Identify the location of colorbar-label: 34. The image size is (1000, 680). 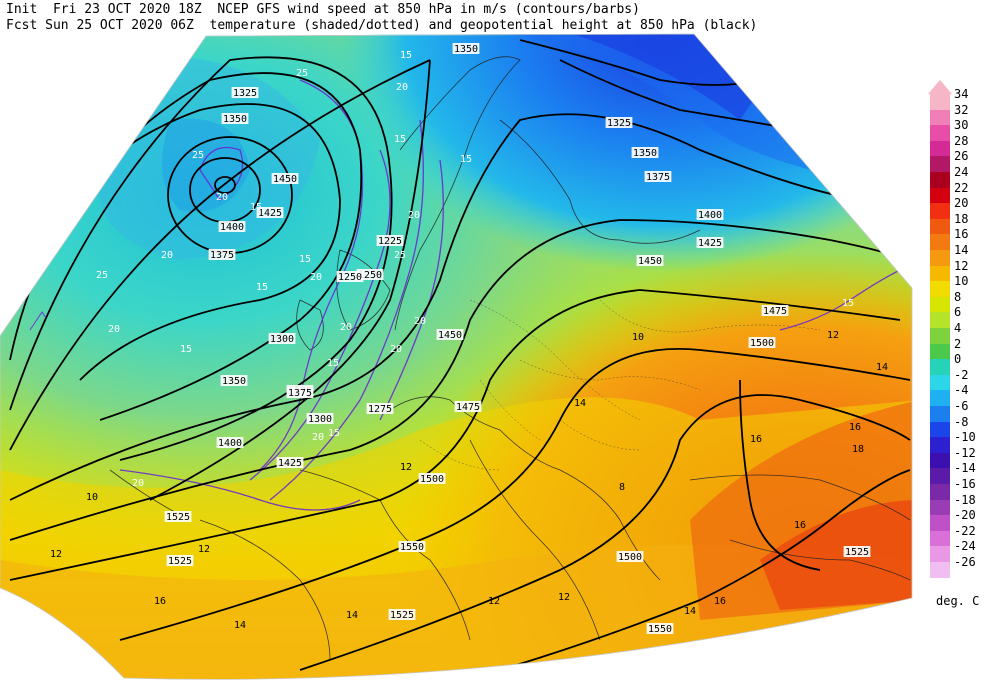
(961, 94).